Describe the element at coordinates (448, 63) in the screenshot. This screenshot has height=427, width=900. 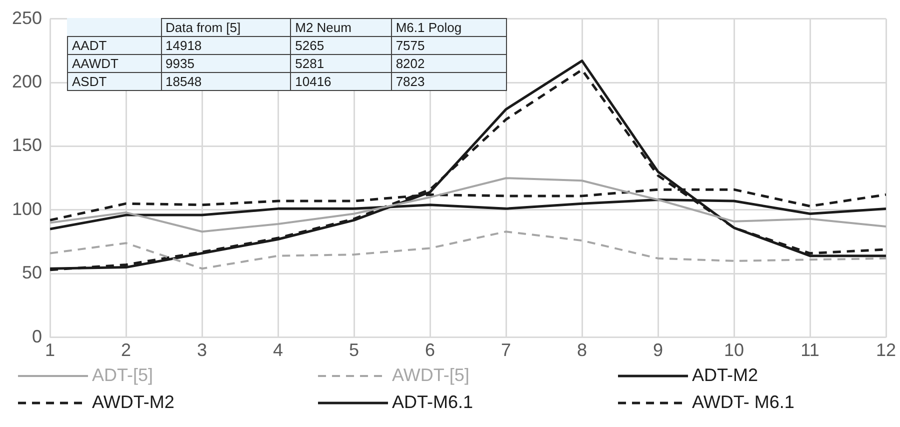
I see `annotation: 8202` at that location.